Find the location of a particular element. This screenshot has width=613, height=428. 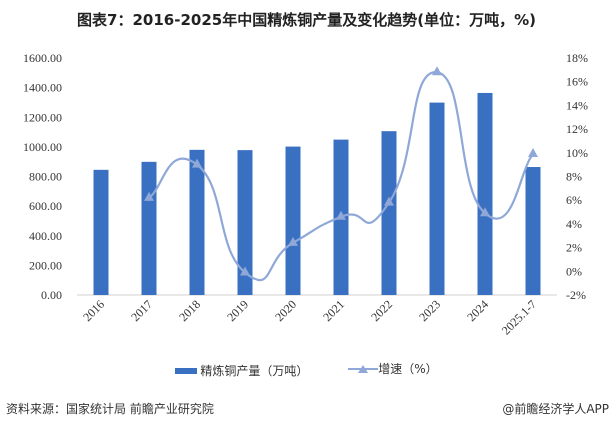

legend-label-growth: 增速（%） is located at coordinates (408, 369).